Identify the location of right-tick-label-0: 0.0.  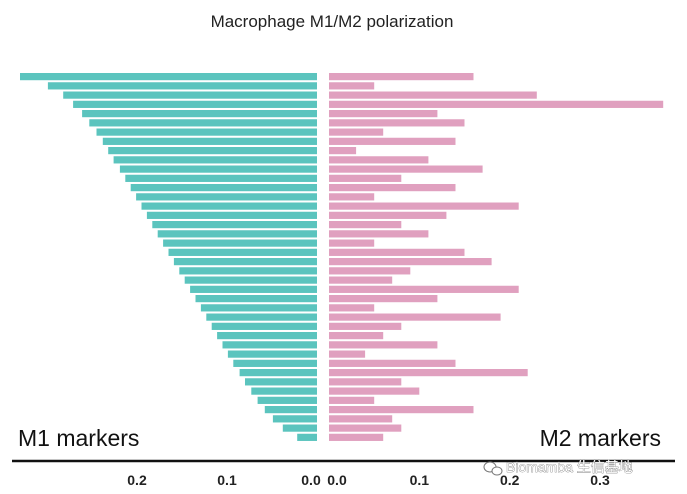
(337, 480).